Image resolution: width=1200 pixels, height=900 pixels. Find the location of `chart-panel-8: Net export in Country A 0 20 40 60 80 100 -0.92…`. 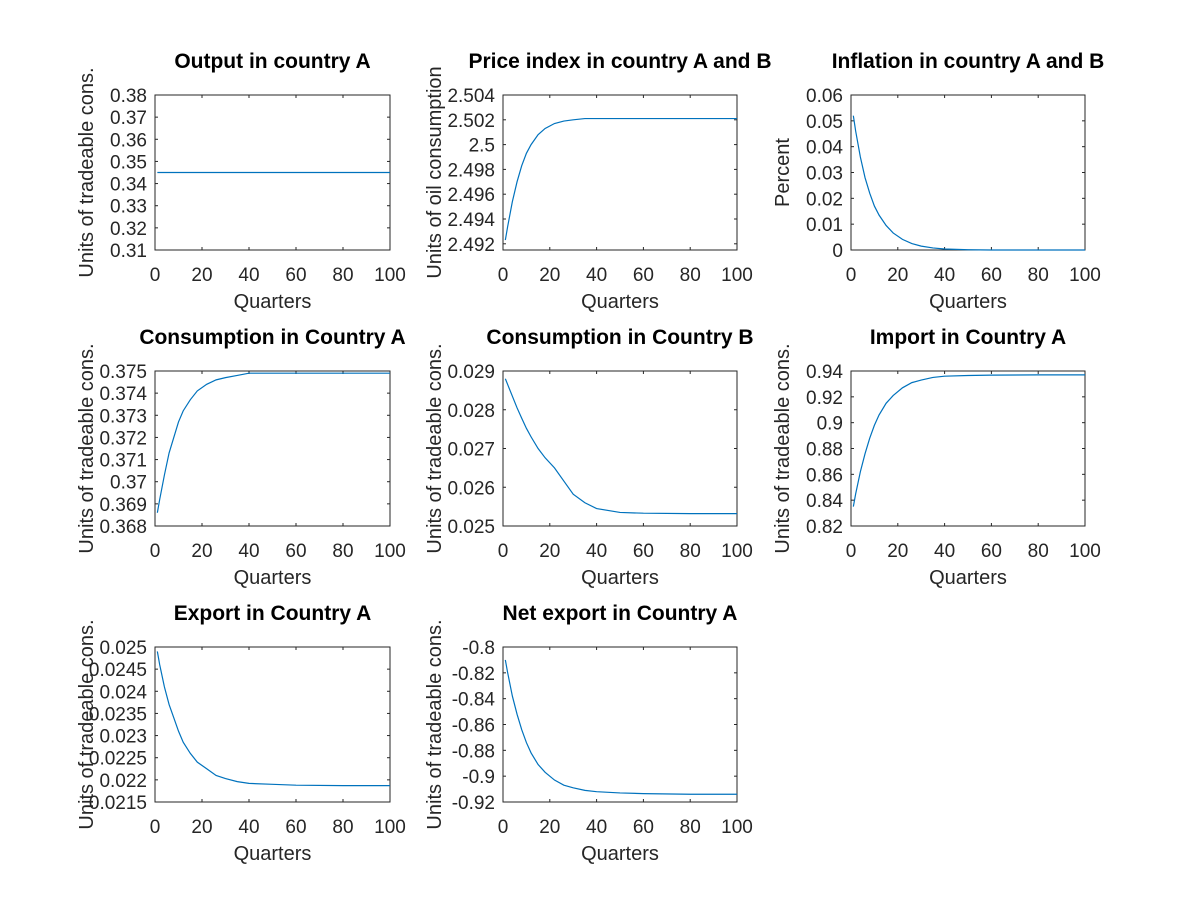

chart-panel-8: Net export in Country A 0 20 40 60 80 100 -0.92… is located at coordinates (588, 733).